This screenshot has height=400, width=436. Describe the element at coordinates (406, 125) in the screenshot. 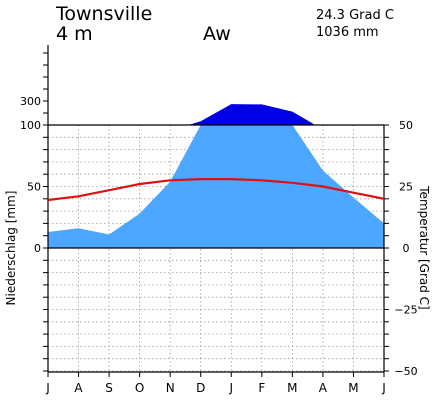

I see `right-tick-label: 50` at that location.